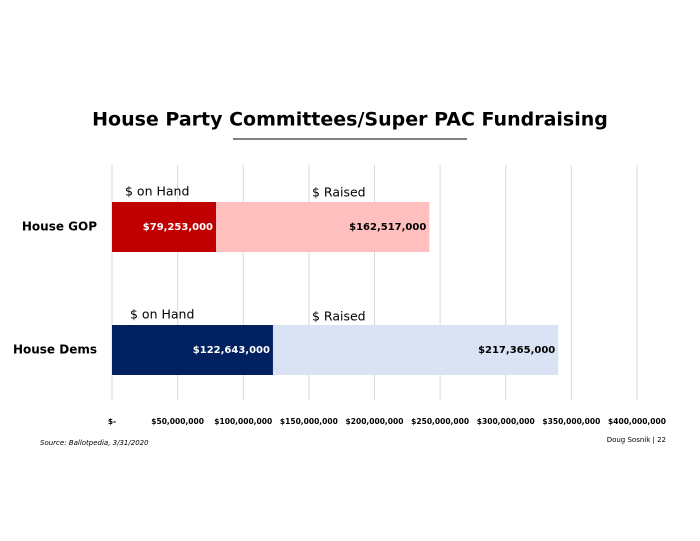  What do you see at coordinates (375, 421) in the screenshot?
I see `x-tick-label: $200,000,000` at bounding box center [375, 421].